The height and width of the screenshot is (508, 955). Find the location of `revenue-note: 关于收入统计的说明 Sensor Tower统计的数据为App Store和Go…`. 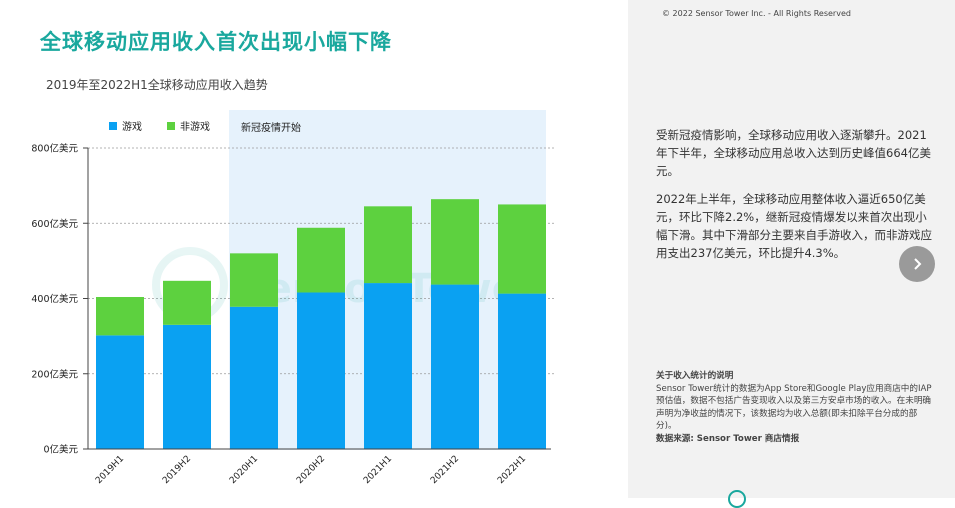

revenue-note: 关于收入统计的说明 Sensor Tower统计的数据为App Store和Go… is located at coordinates (796, 407).